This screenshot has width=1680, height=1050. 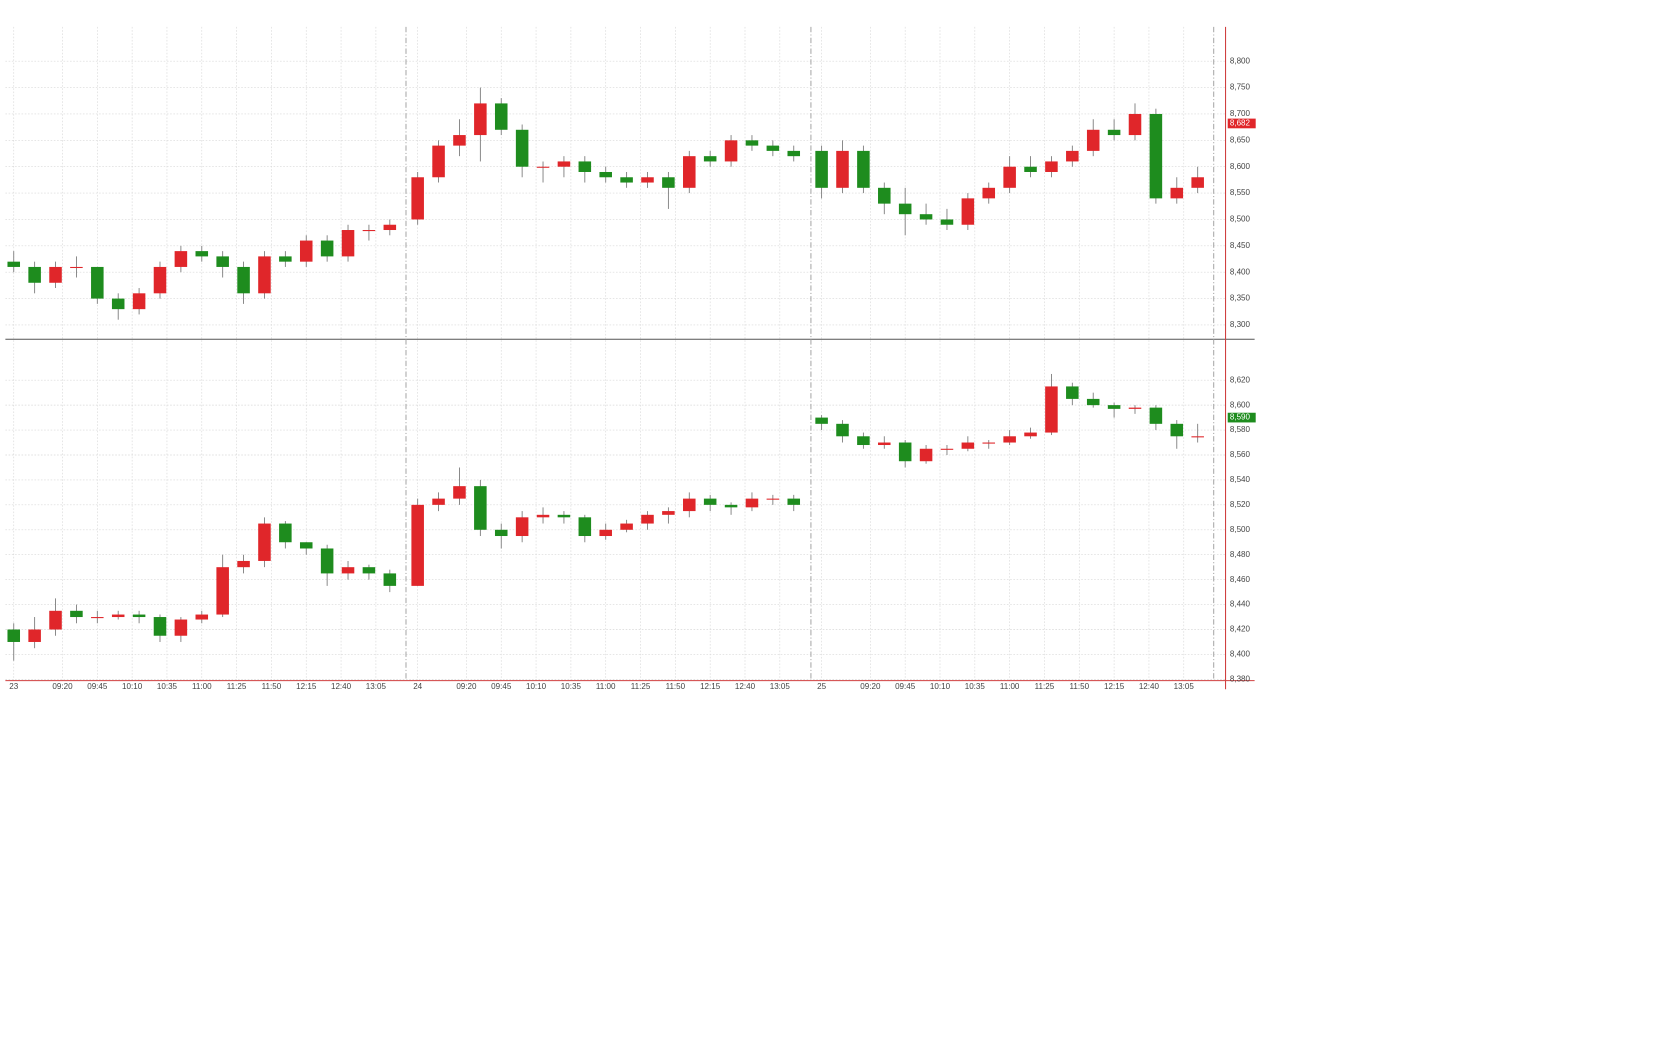 I want to click on y-tick-label: 8,800, so click(x=1240, y=60).